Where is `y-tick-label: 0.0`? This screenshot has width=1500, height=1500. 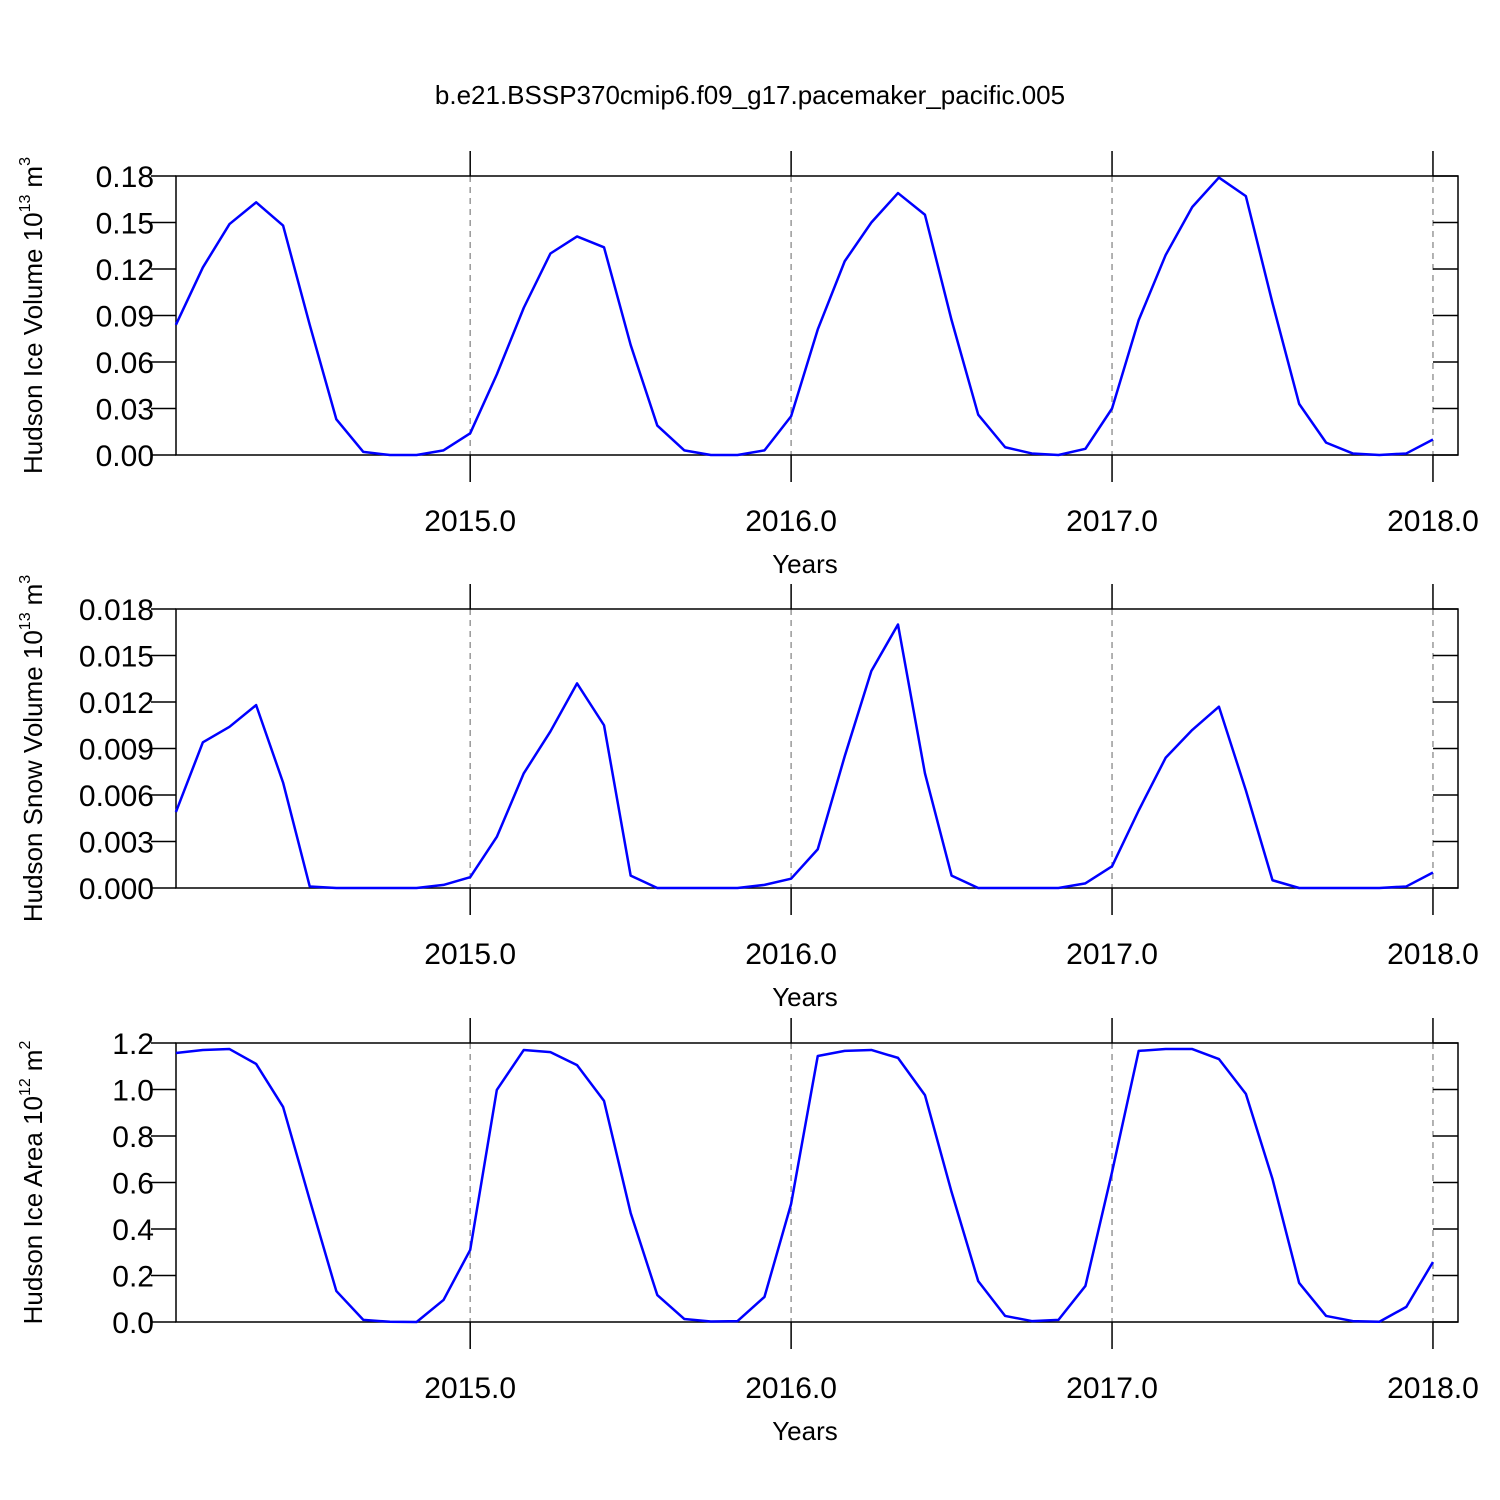 y-tick-label: 0.0 is located at coordinates (133, 1323).